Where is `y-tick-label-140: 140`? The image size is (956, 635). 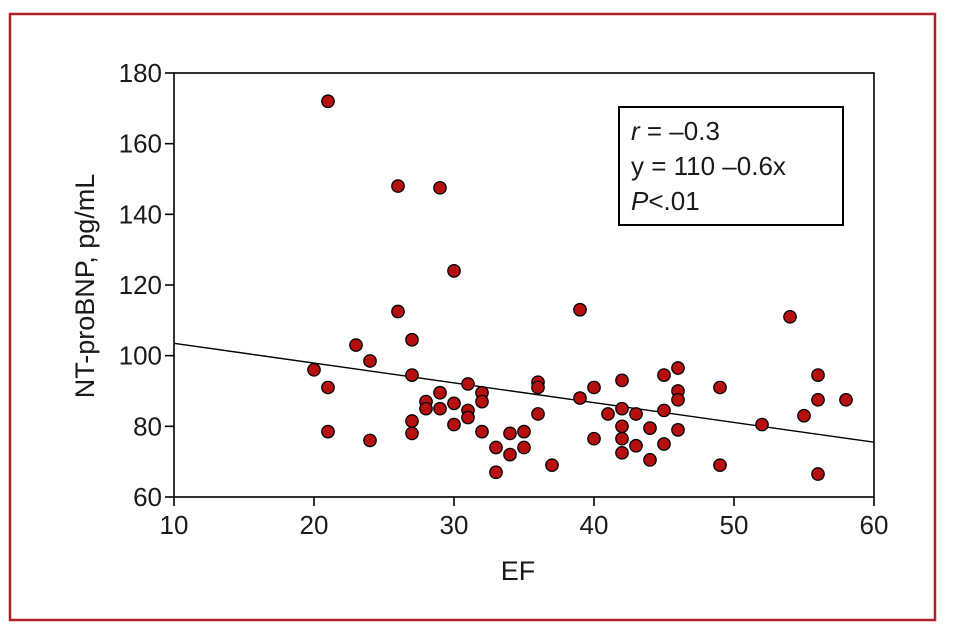 y-tick-label-140: 140 is located at coordinates (140, 214).